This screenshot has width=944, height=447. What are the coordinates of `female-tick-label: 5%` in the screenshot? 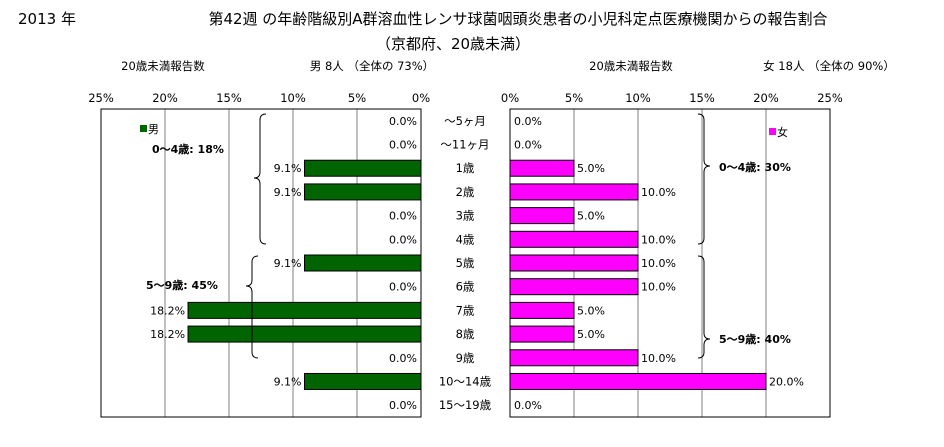 It's located at (574, 98).